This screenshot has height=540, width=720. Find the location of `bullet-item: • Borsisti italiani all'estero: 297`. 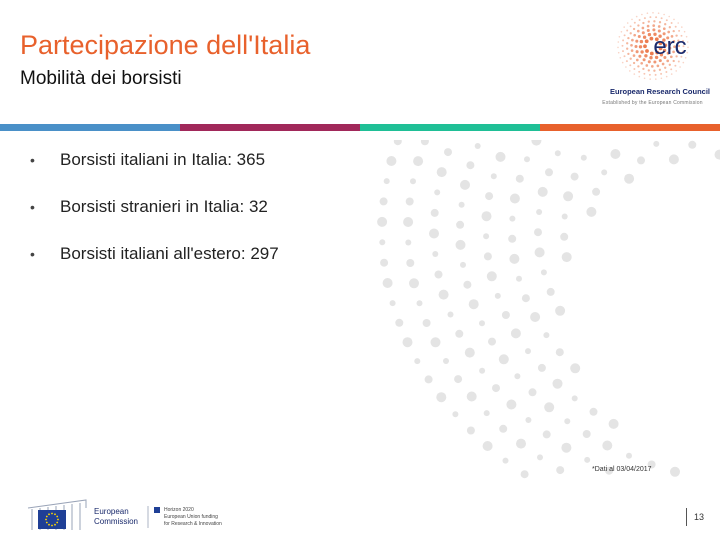

bullet-item: • Borsisti italiani all'estero: 297 is located at coordinates (154, 254).